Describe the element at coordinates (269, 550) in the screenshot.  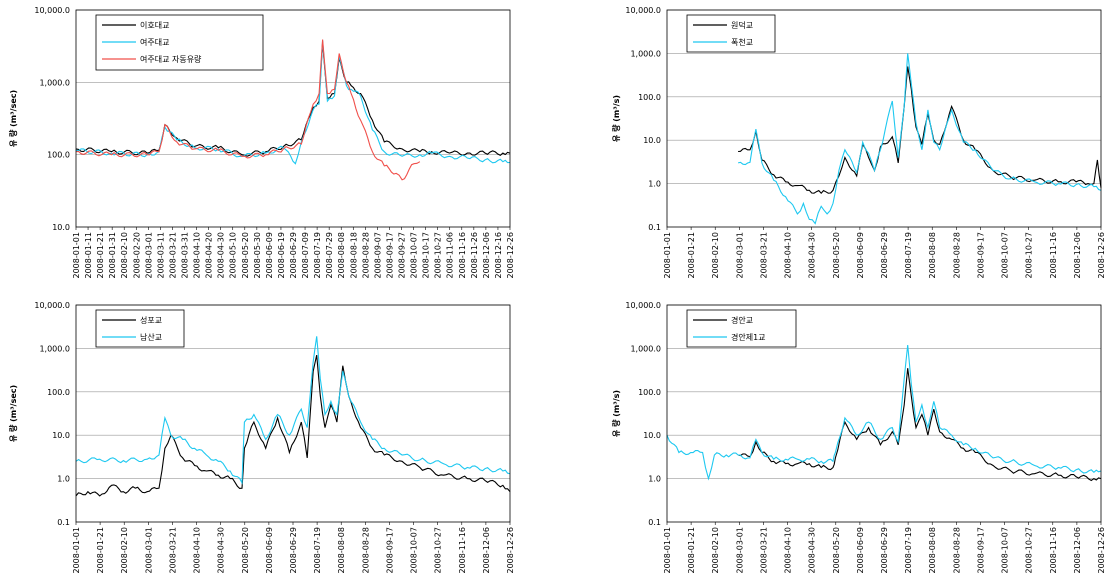
I see `x-tick-label: 2008-06-09` at that location.